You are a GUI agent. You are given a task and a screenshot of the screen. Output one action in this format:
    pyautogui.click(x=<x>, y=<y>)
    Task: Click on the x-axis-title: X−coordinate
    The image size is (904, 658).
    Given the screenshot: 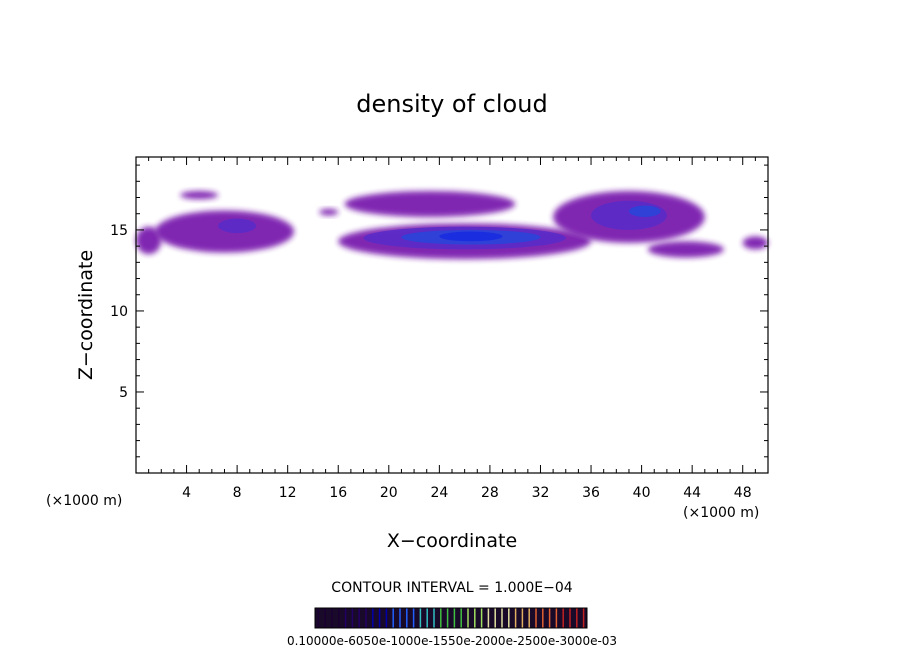 What is the action you would take?
    pyautogui.click(x=452, y=541)
    